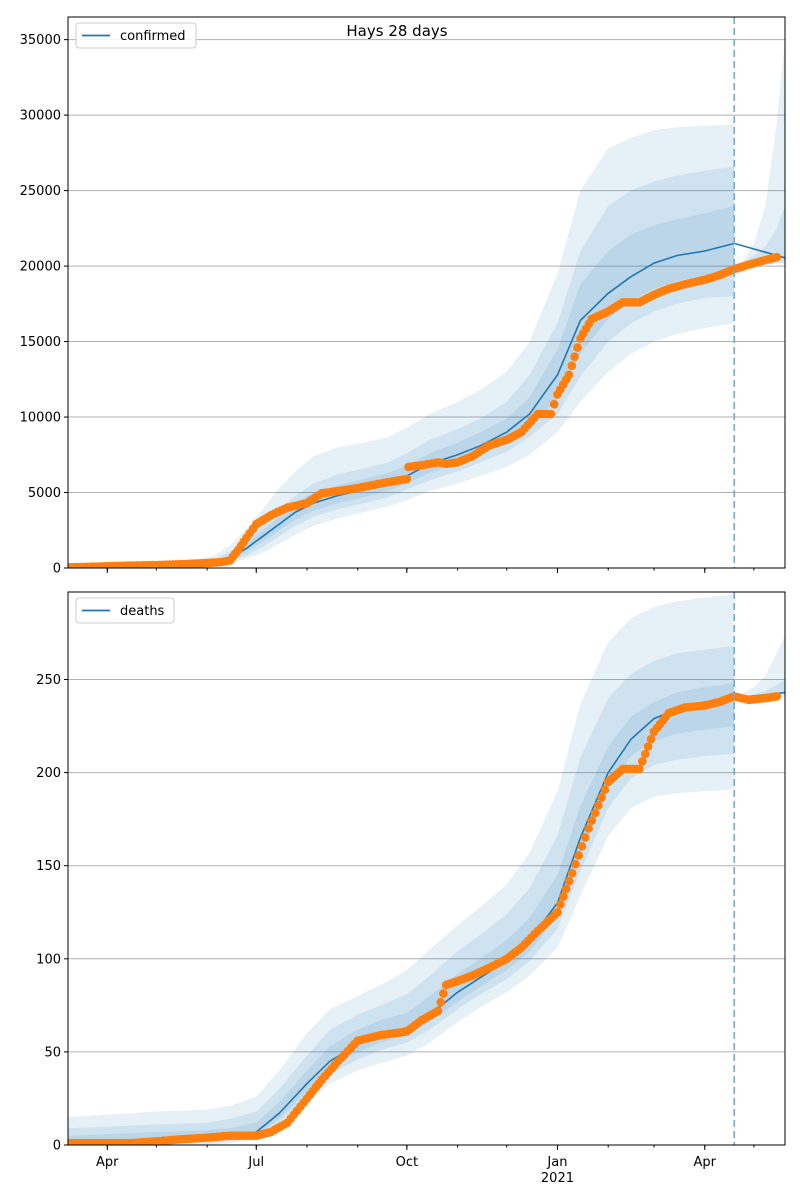 This screenshot has height=1204, width=800. Describe the element at coordinates (48, 866) in the screenshot. I see `y-tick-label: 150` at that location.